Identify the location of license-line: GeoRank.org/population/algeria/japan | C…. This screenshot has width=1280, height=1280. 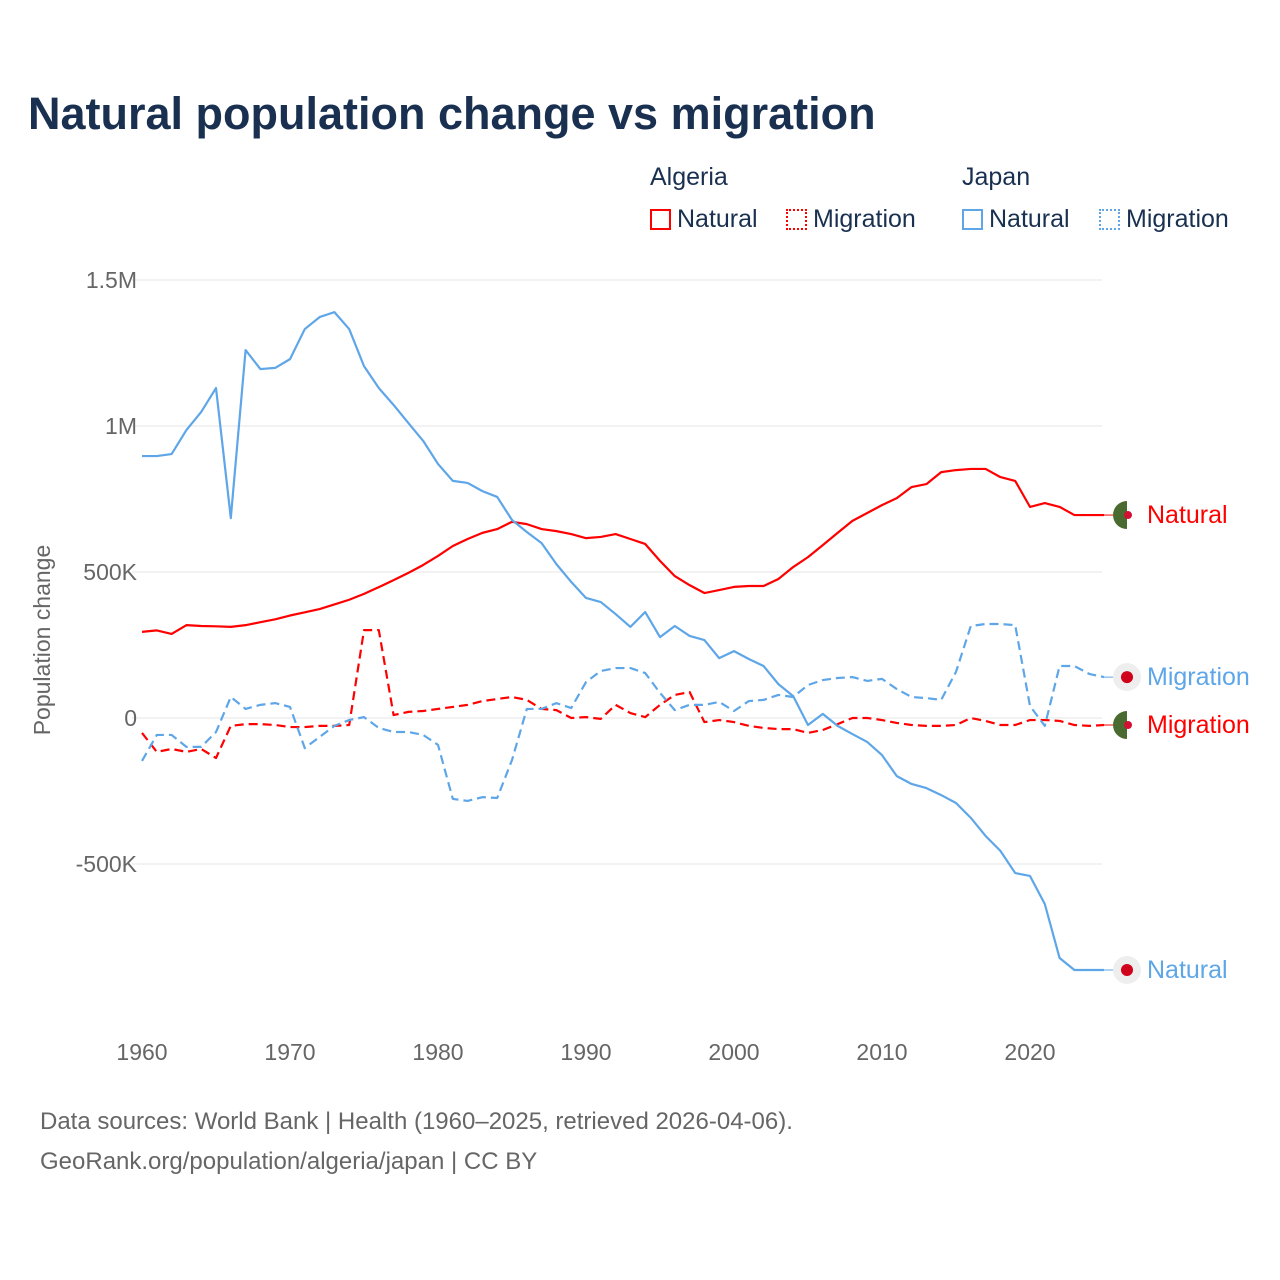
(289, 1161).